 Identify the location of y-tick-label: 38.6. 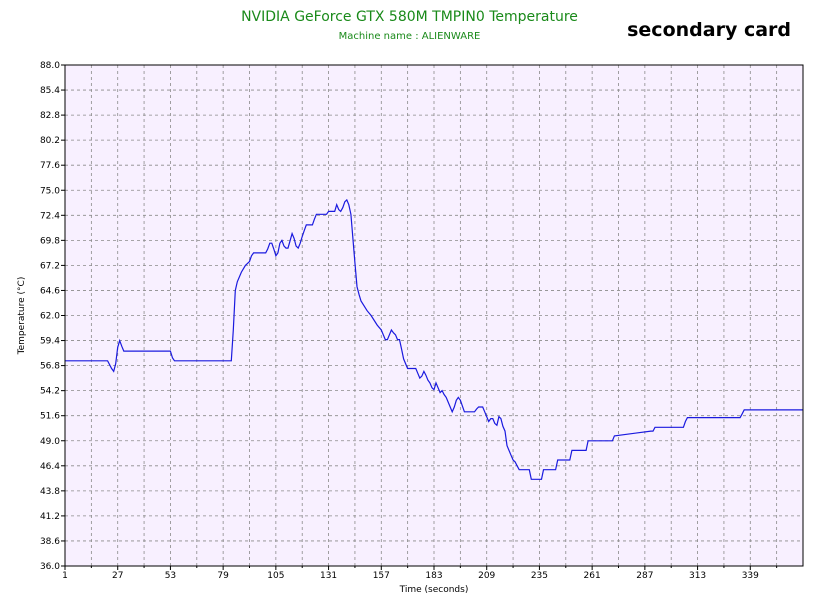
(50, 542).